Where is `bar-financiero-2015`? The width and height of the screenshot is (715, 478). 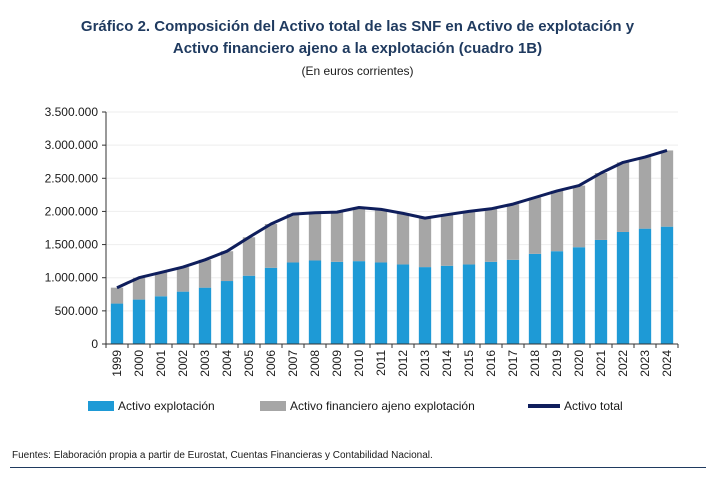 bar-financiero-2015 is located at coordinates (469, 238).